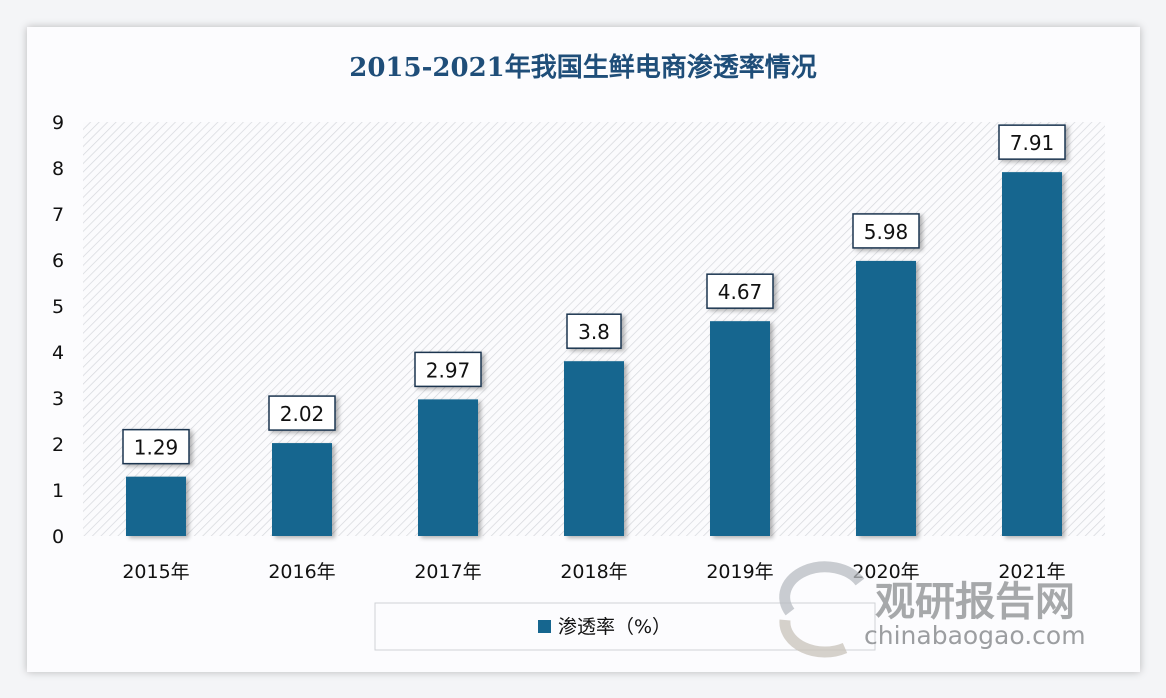 Image resolution: width=1166 pixels, height=698 pixels. I want to click on y-tick-label: 6, so click(58, 261).